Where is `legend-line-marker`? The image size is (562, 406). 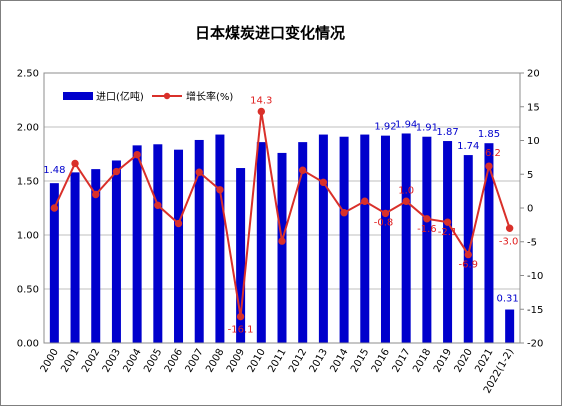 legend-line-marker is located at coordinates (167, 96).